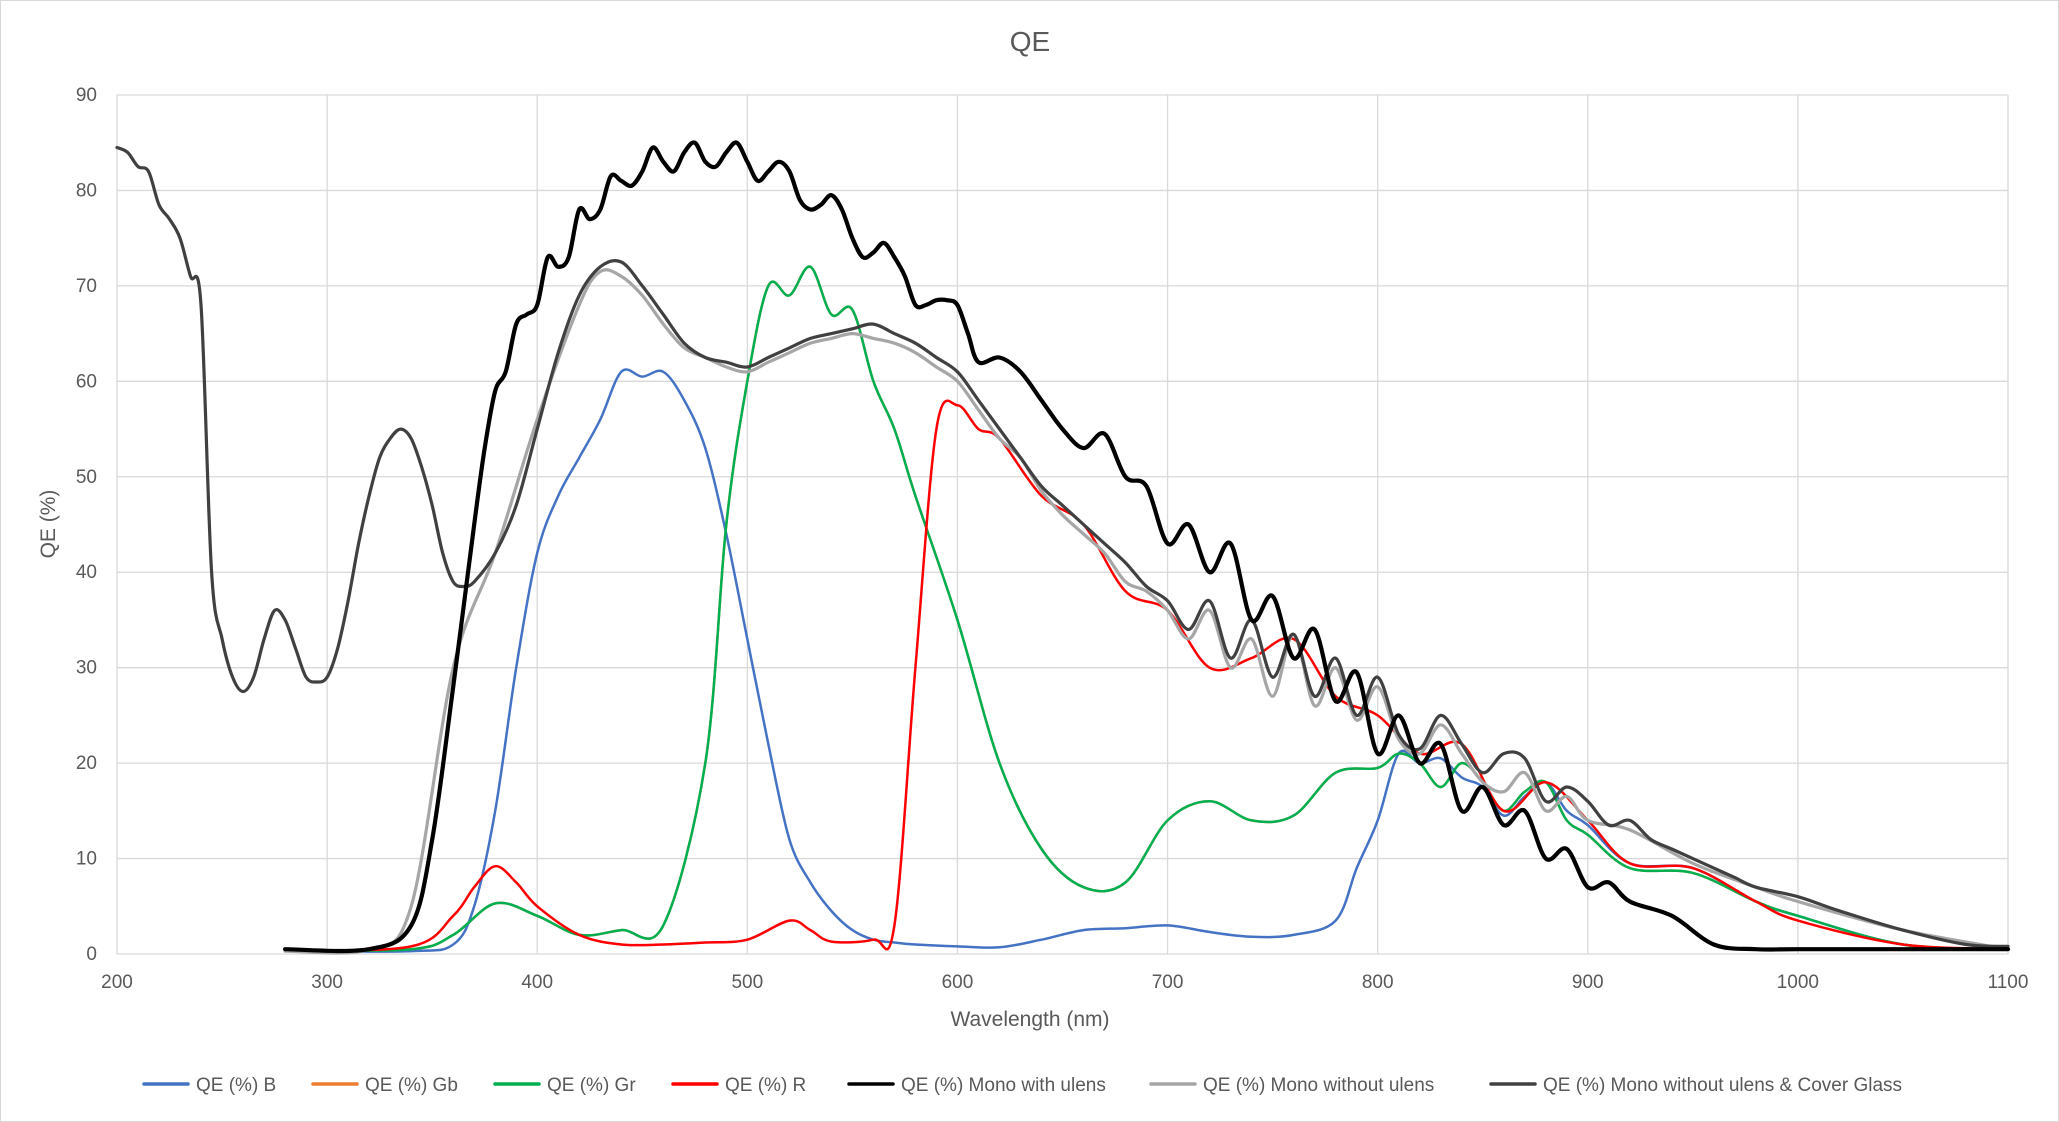  What do you see at coordinates (1318, 1085) in the screenshot?
I see `legend-label: QE (%) Mono without ulens` at bounding box center [1318, 1085].